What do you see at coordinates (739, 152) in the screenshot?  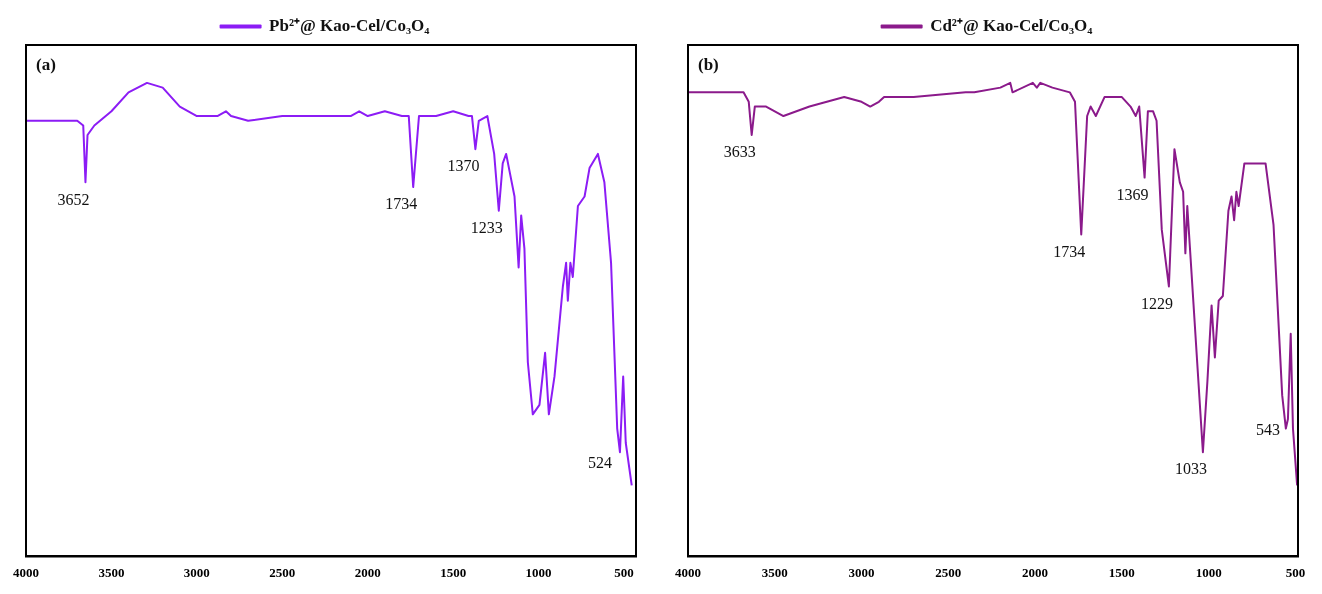 I see `annotation: 3633` at bounding box center [739, 152].